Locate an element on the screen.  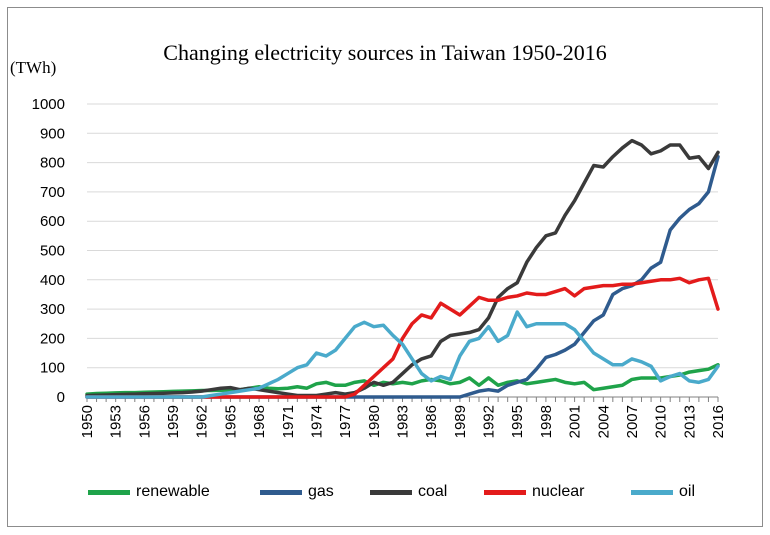
legend-item-renewable: renewable is located at coordinates (149, 492).